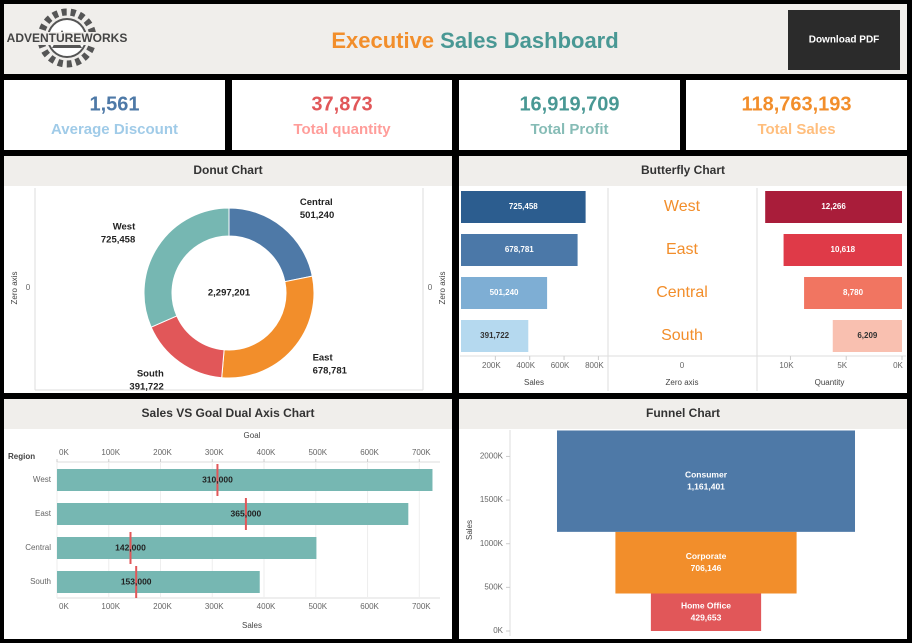 This screenshot has height=643, width=912. I want to click on bar-label: 501,240, so click(504, 292).